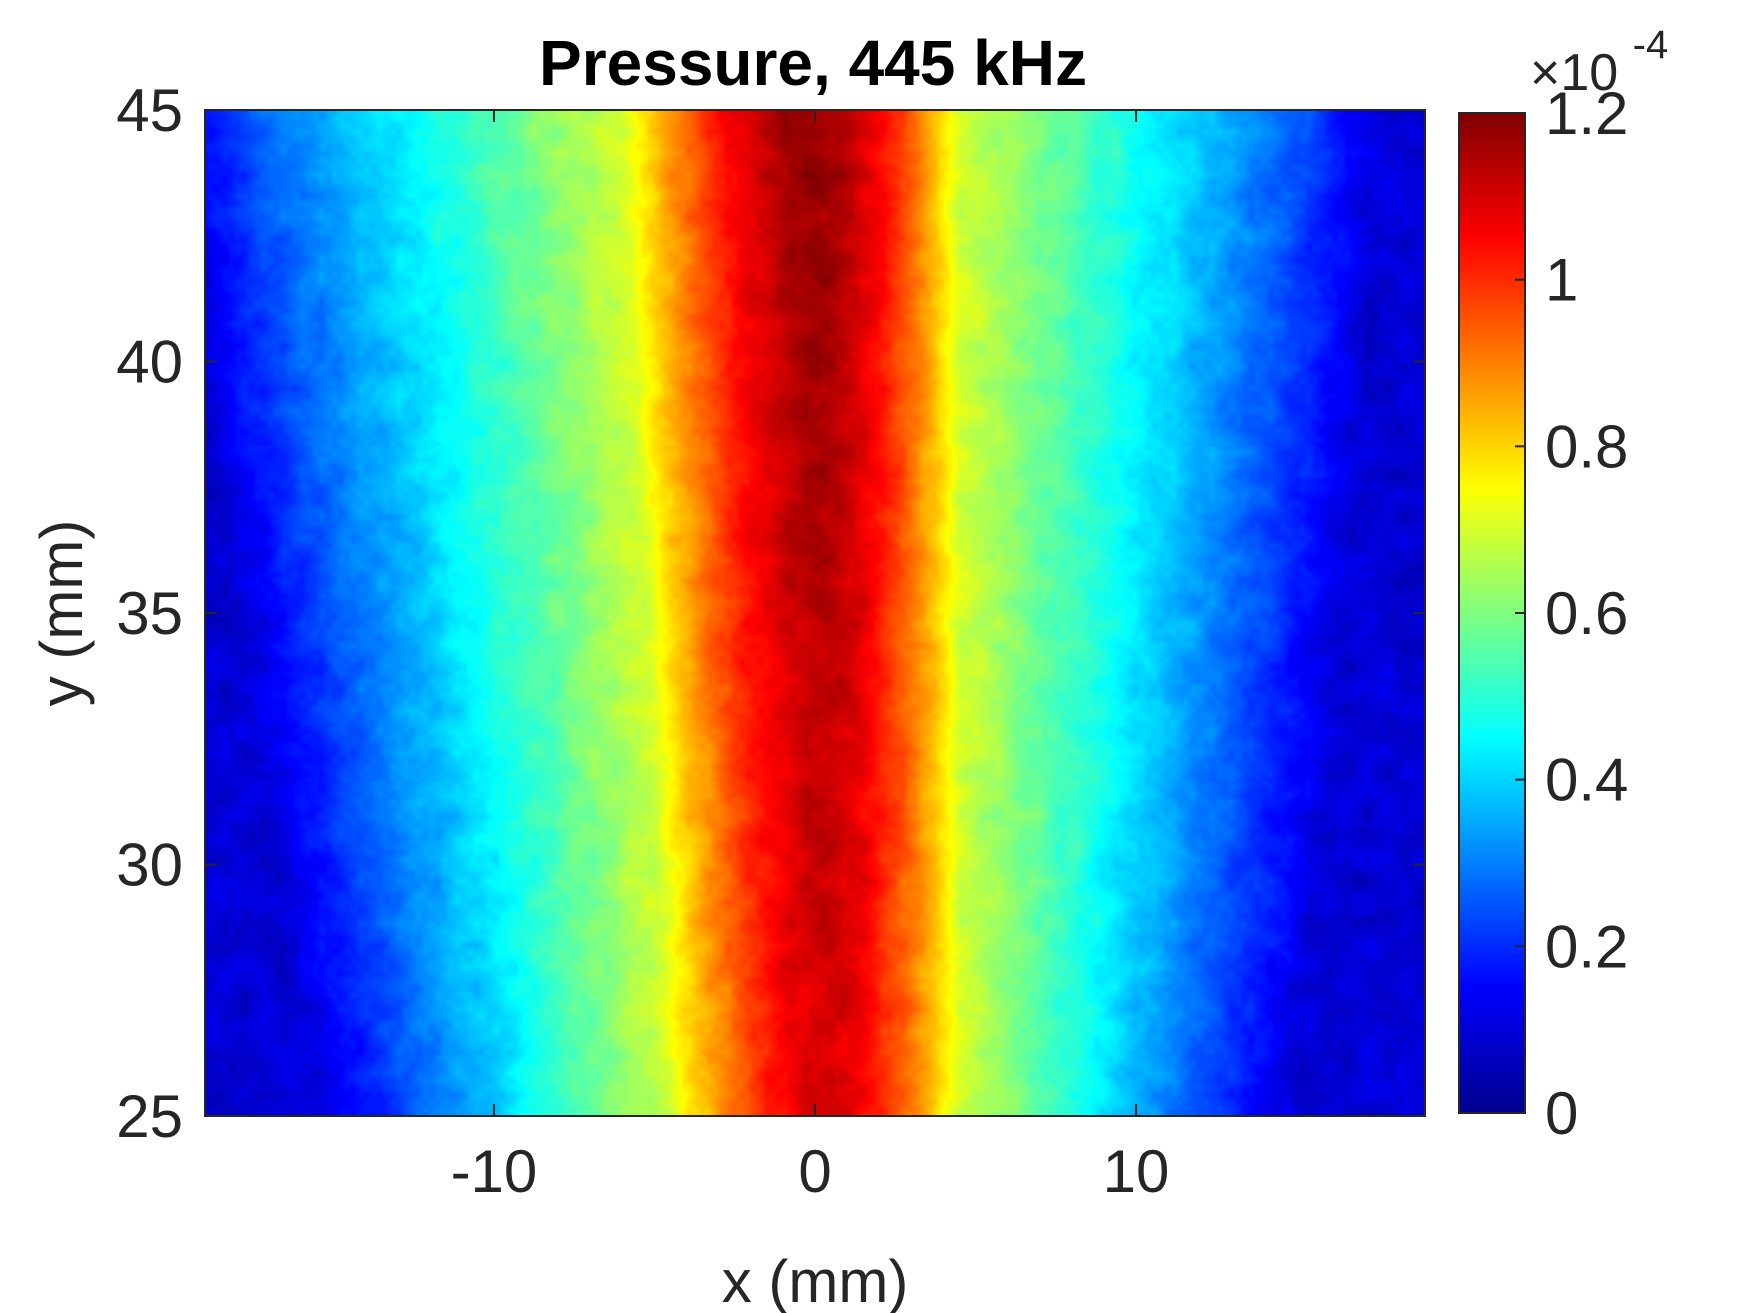  Describe the element at coordinates (1651, 45) in the screenshot. I see `colorbar-multiplier-exponent: -4` at that location.